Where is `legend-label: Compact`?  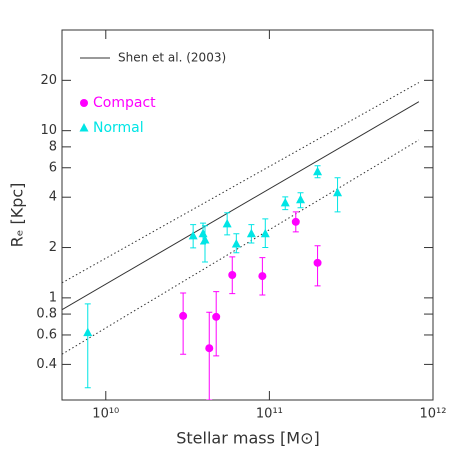
legend-label: Compact is located at coordinates (124, 103).